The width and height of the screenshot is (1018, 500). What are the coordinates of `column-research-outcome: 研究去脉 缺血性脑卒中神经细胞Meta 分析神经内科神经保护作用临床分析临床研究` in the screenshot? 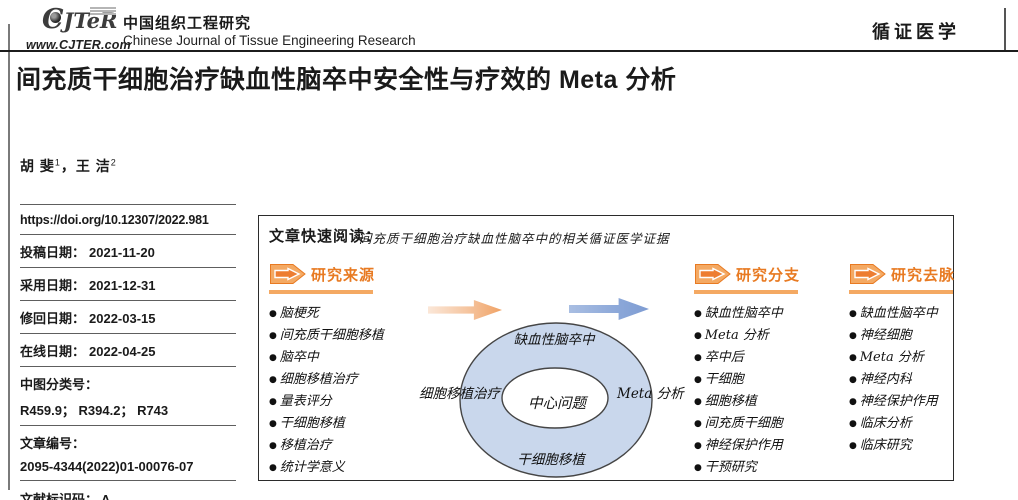 It's located at (924, 359).